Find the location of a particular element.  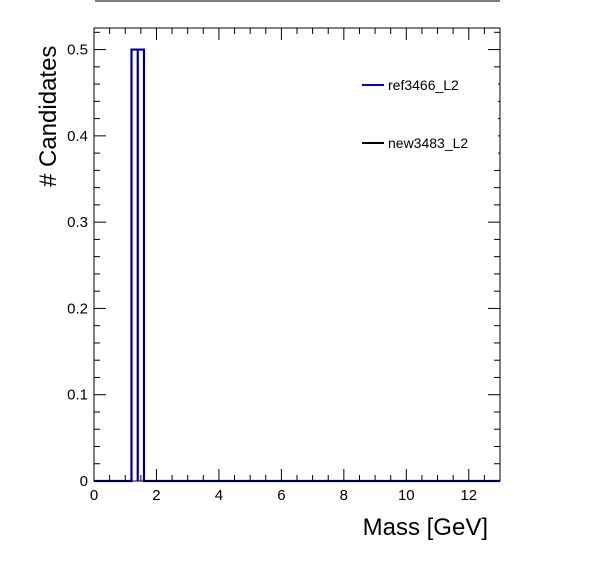

x-axis-title: Mass [GeV] is located at coordinates (425, 527).